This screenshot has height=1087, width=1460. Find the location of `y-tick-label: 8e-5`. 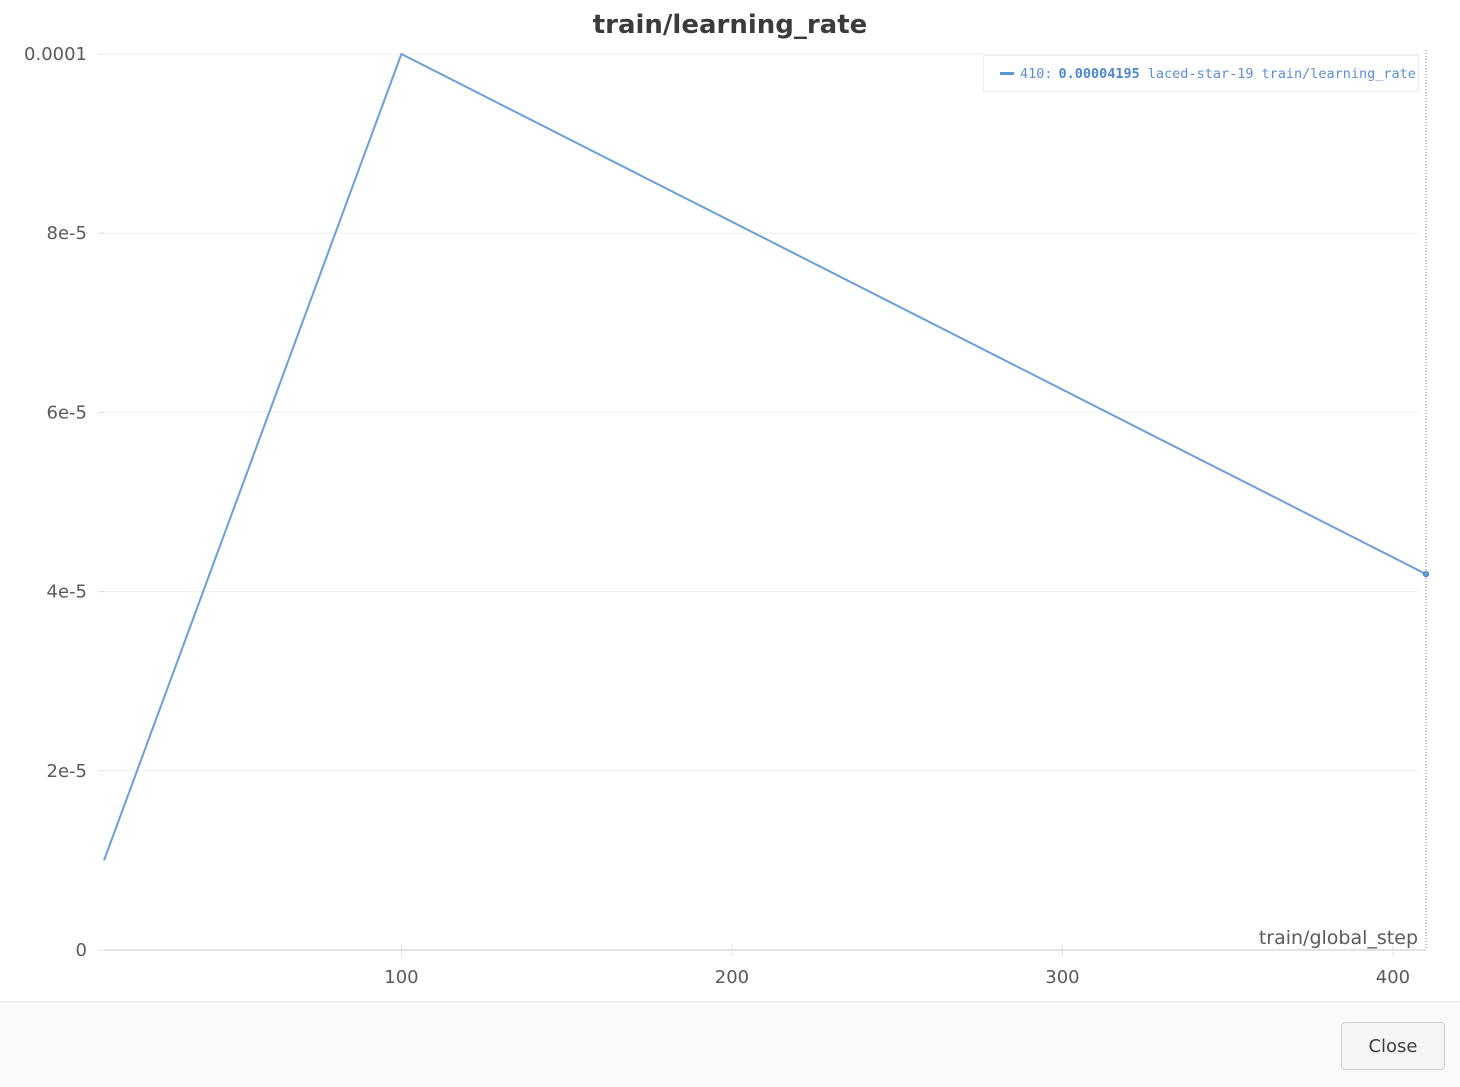

y-tick-label: 8e-5 is located at coordinates (67, 233).